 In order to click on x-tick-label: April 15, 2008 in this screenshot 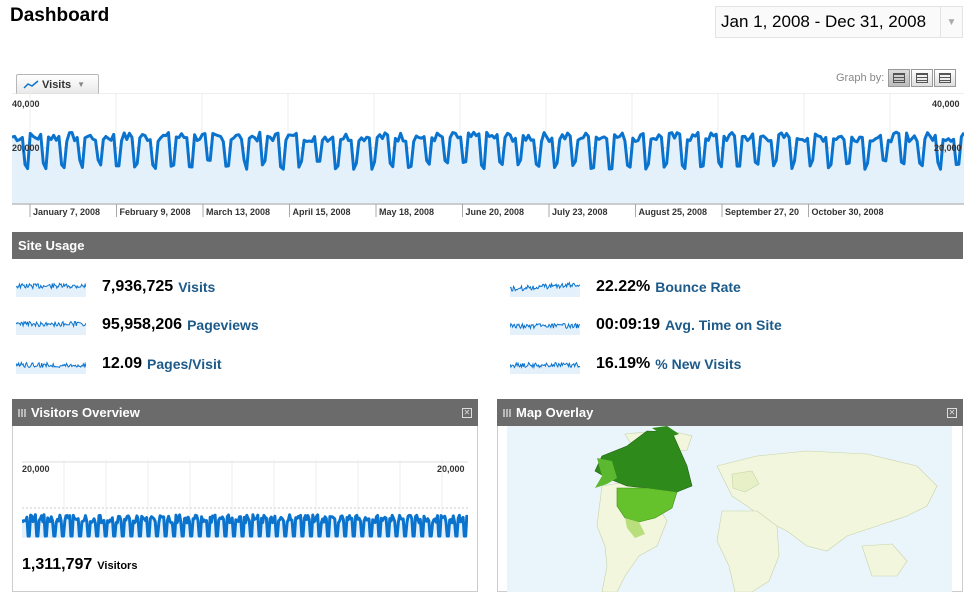, I will do `click(322, 212)`.